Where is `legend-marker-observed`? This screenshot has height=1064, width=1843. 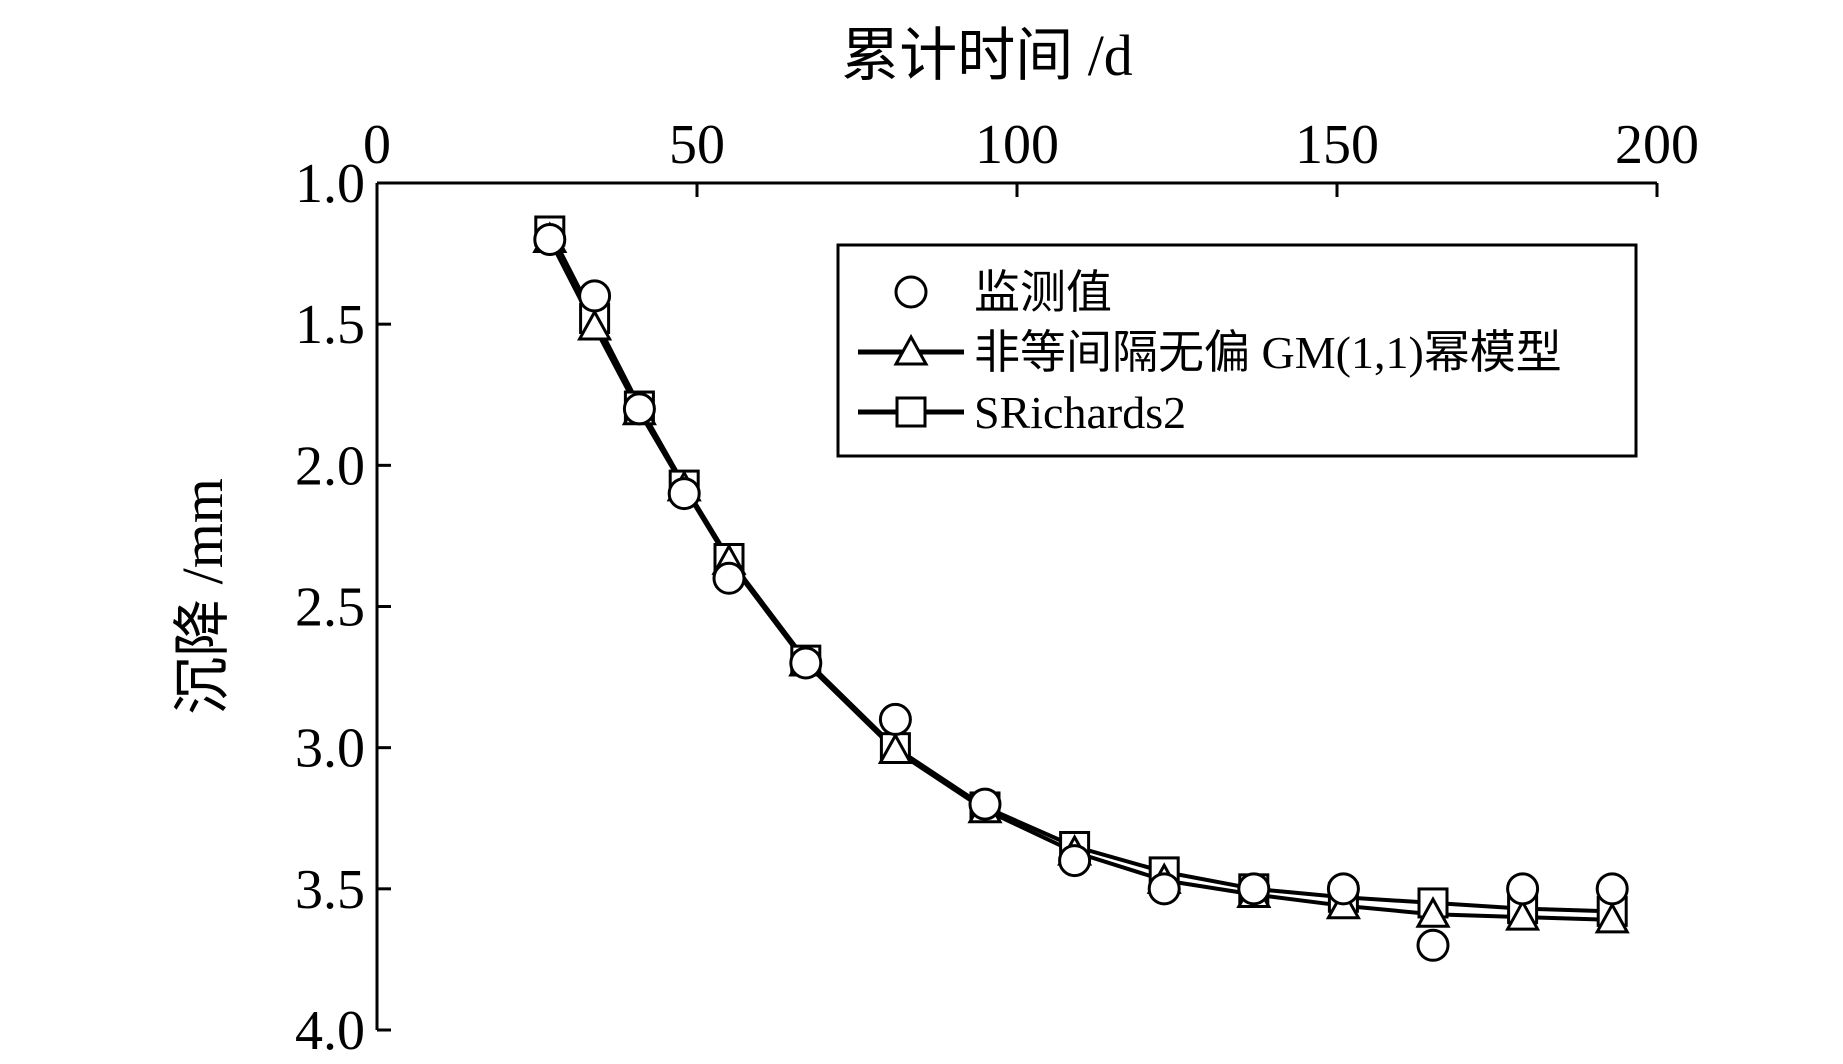
legend-marker-observed is located at coordinates (911, 292).